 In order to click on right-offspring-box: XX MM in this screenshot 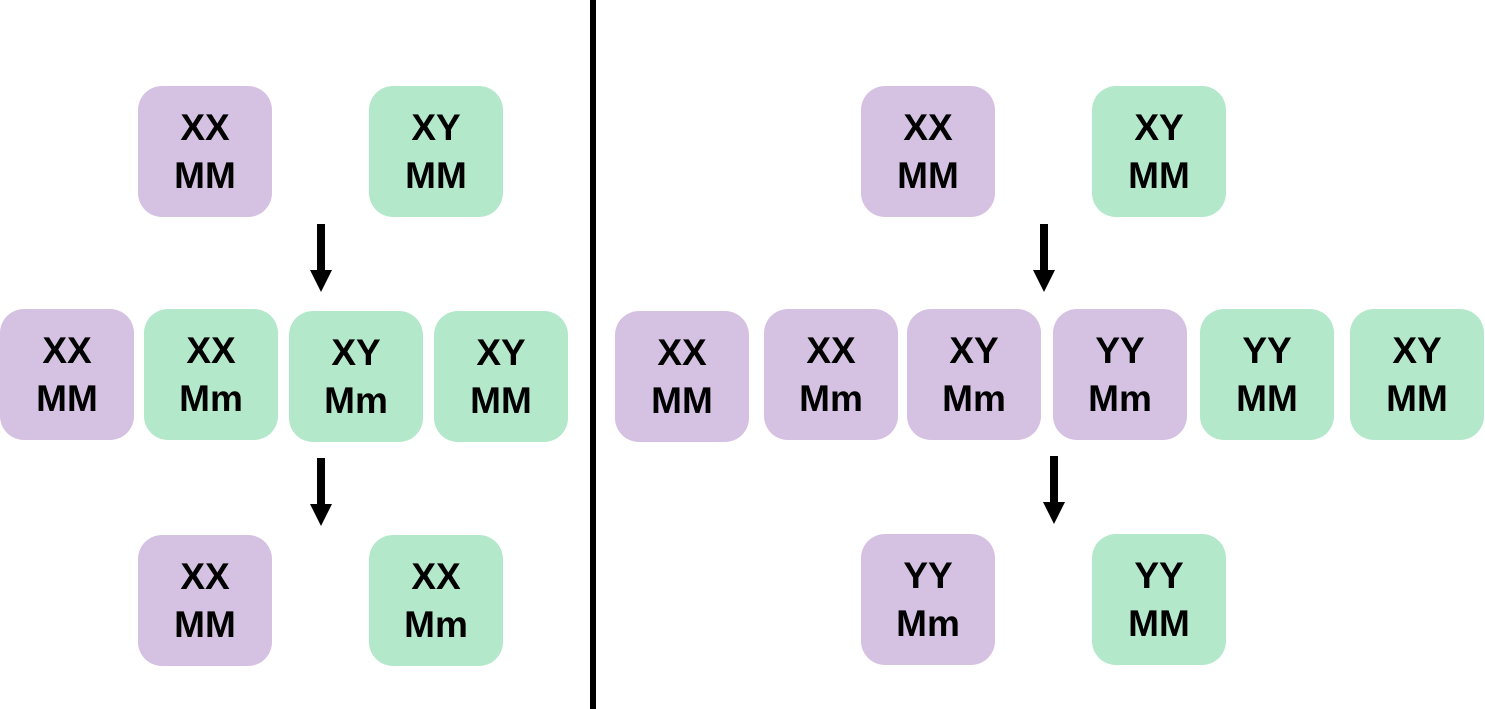, I will do `click(682, 376)`.